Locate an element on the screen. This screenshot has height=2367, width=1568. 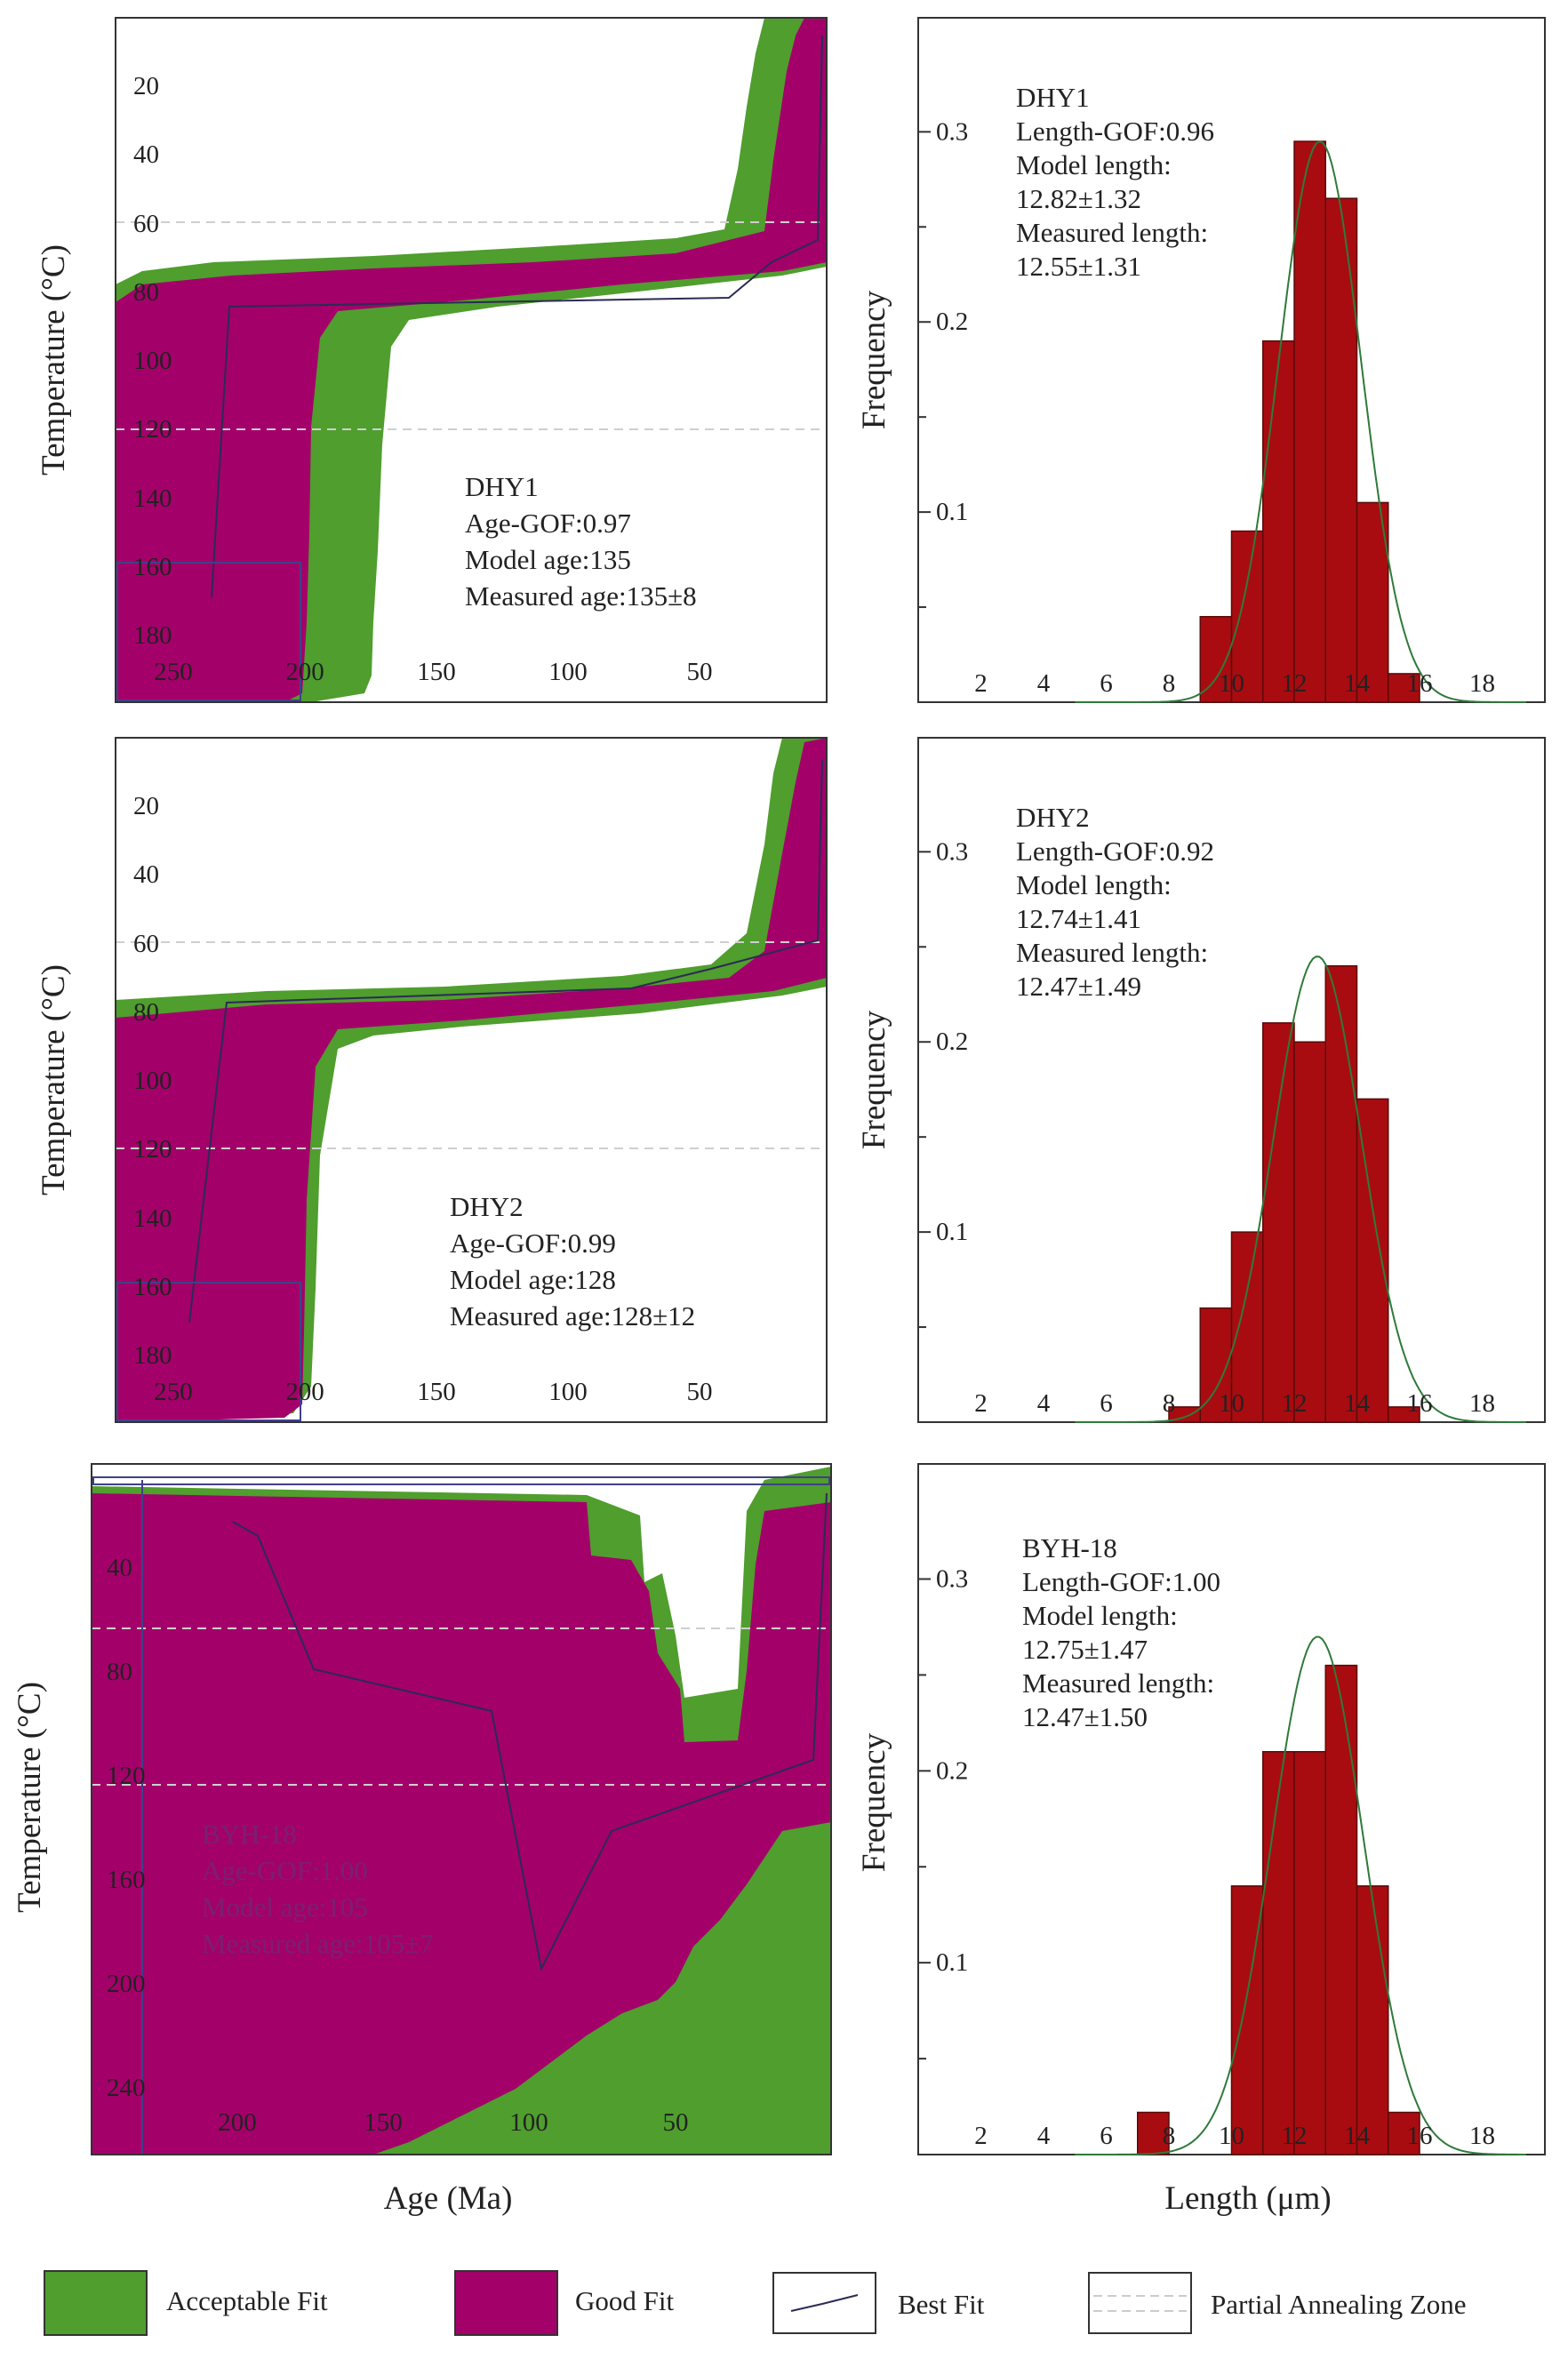
svg-text: 12.74±1.41 is located at coordinates (1078, 918).